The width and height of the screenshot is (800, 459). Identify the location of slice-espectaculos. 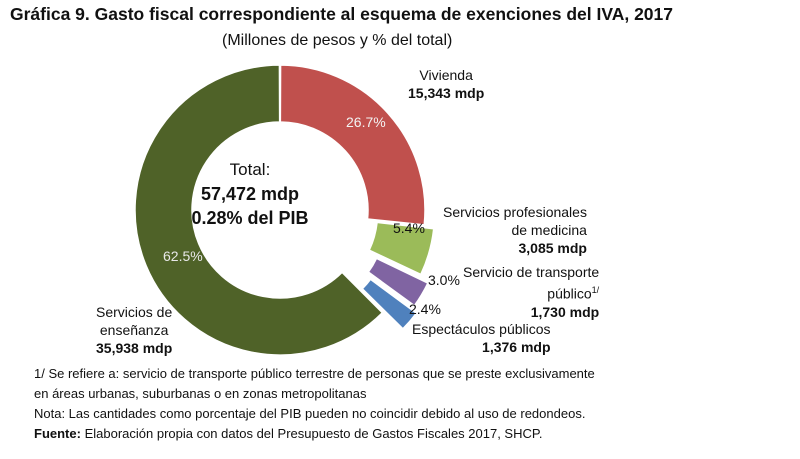
(389, 304).